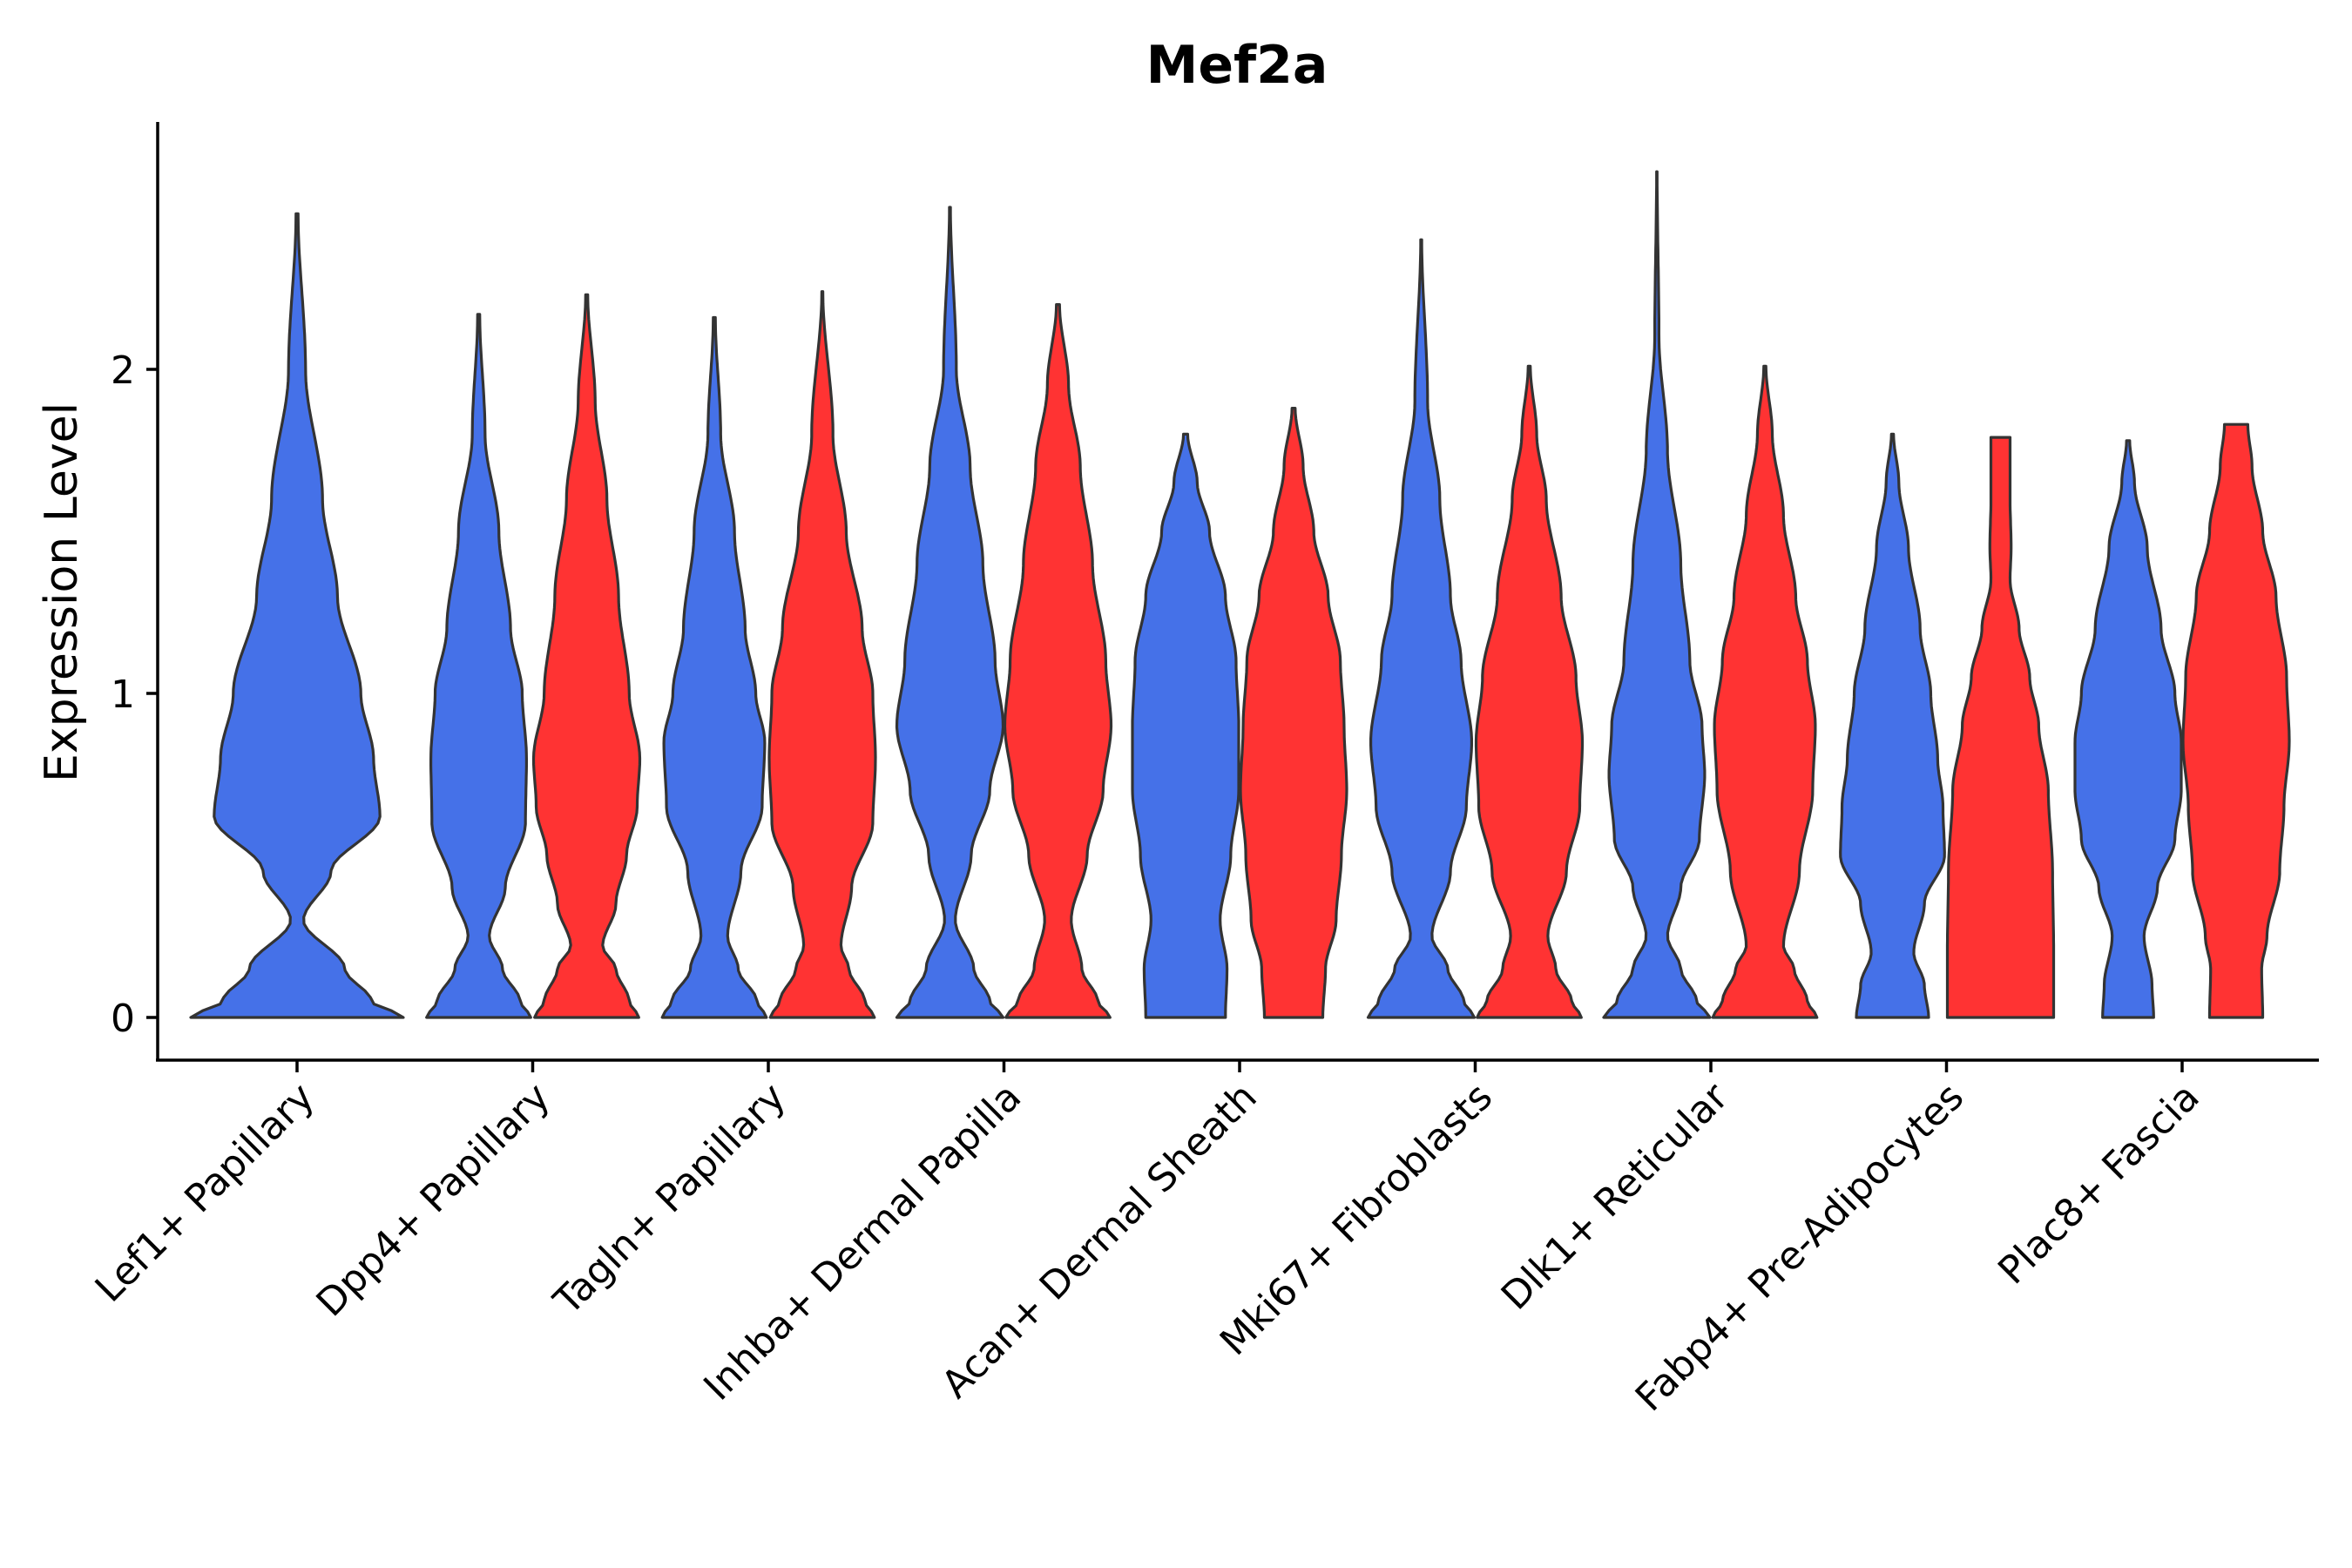 This screenshot has height=1568, width=2352. What do you see at coordinates (1237, 66) in the screenshot?
I see `chart-title: Mef2a` at bounding box center [1237, 66].